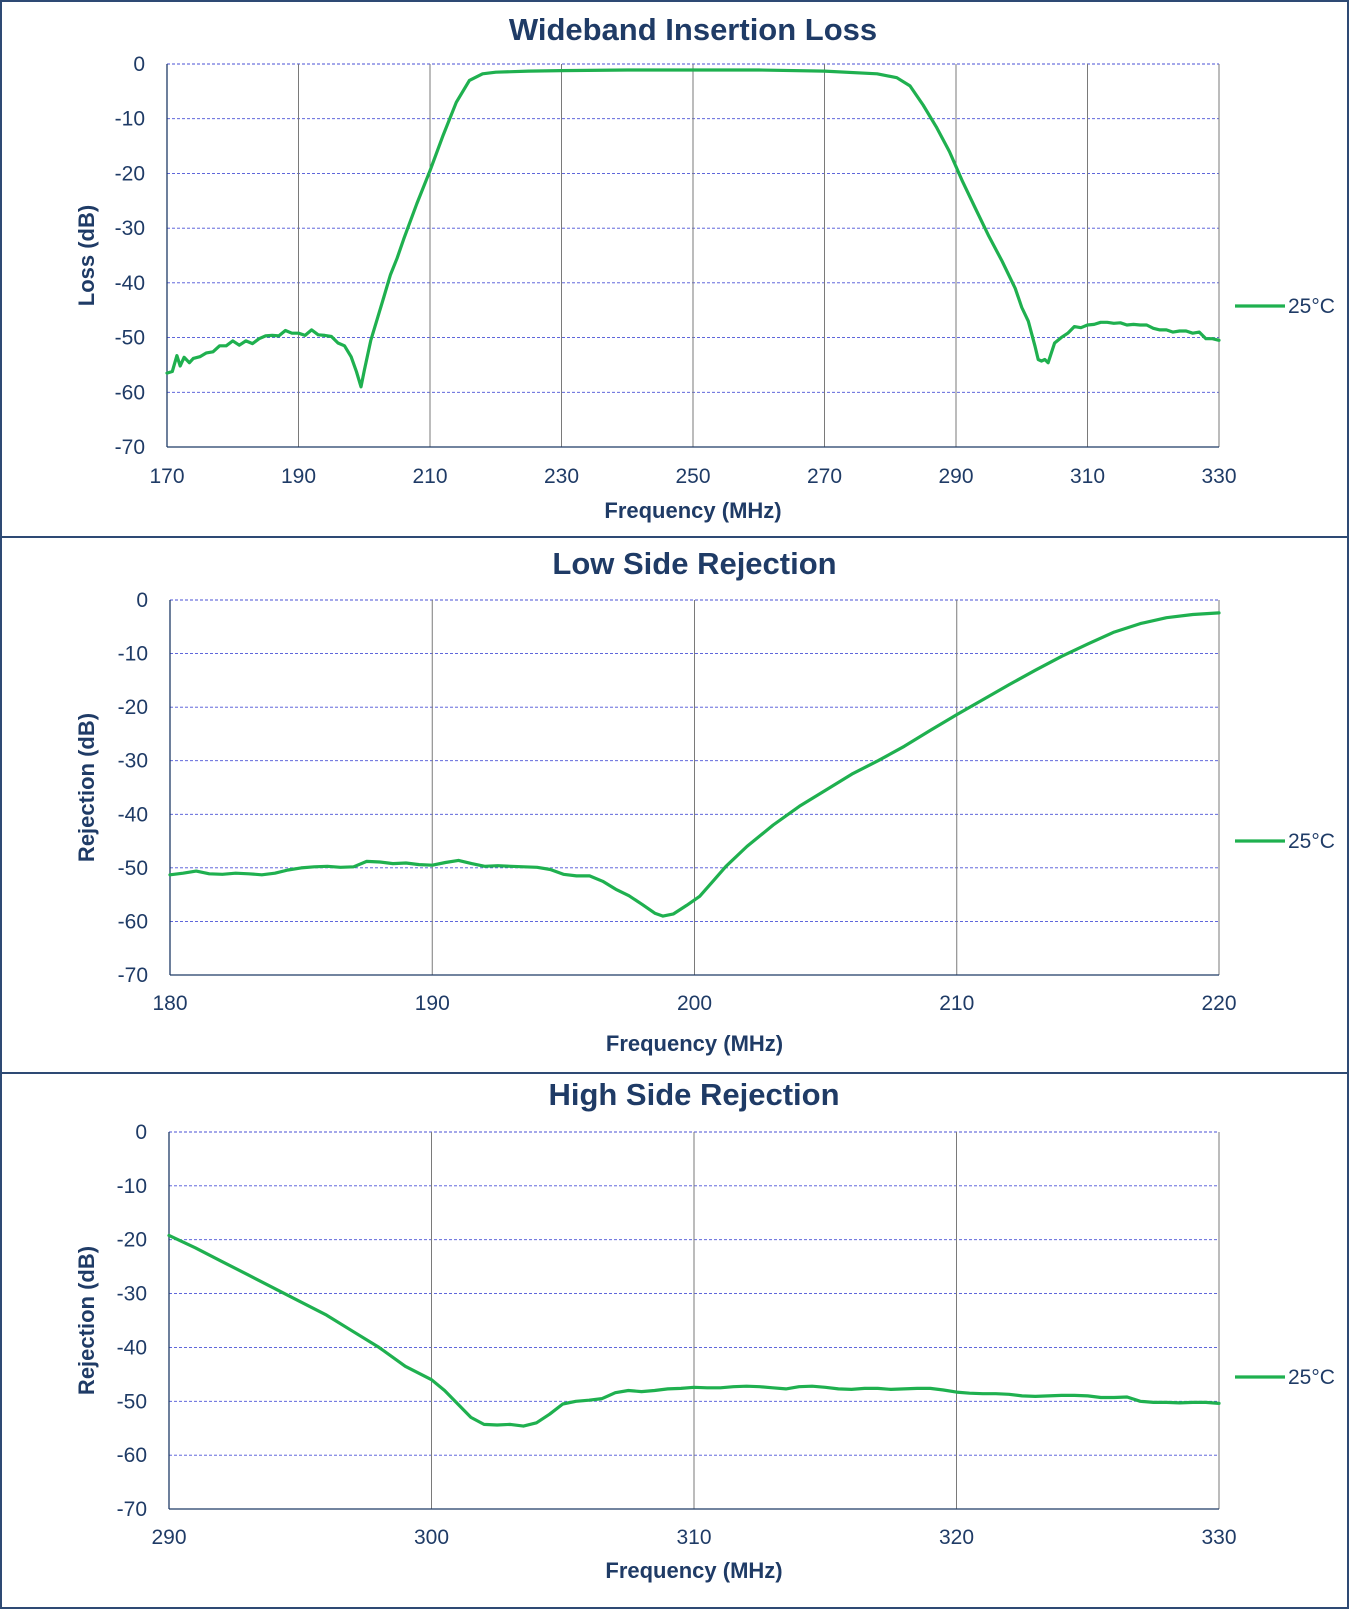 Image resolution: width=1351 pixels, height=1611 pixels. What do you see at coordinates (693, 1094) in the screenshot?
I see `chart-title: High Side Rejection` at bounding box center [693, 1094].